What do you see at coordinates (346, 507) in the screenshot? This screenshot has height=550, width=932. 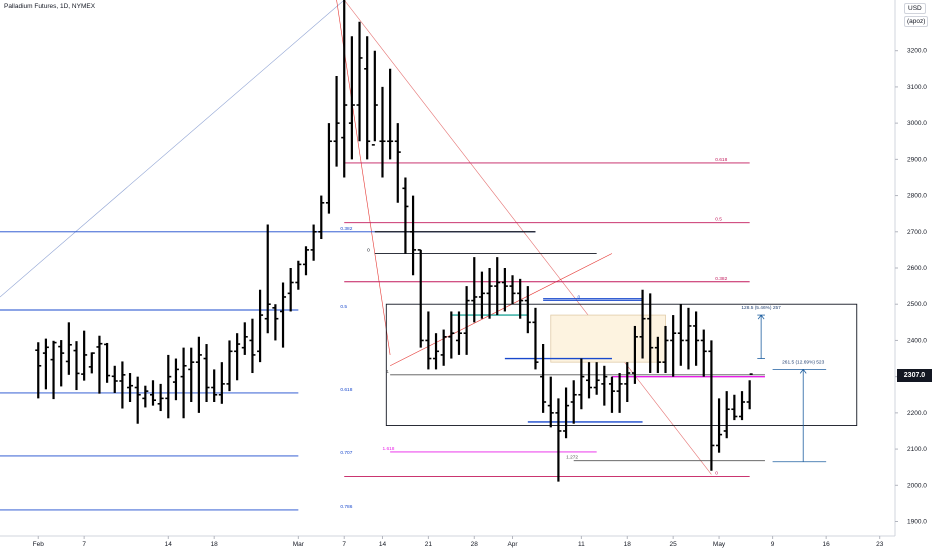 I see `fib-level-label: 0.786` at bounding box center [346, 507].